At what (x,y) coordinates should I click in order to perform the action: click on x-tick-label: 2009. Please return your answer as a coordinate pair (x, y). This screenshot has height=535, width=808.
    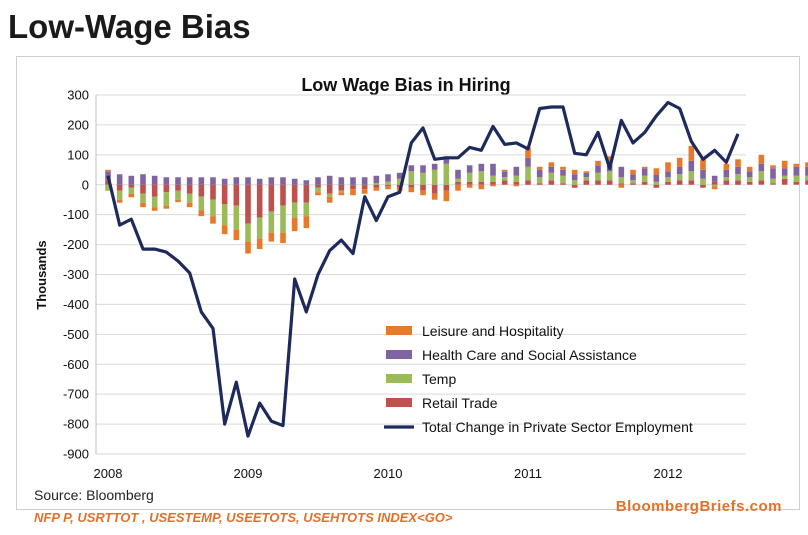
    Looking at the image, I should click on (248, 473).